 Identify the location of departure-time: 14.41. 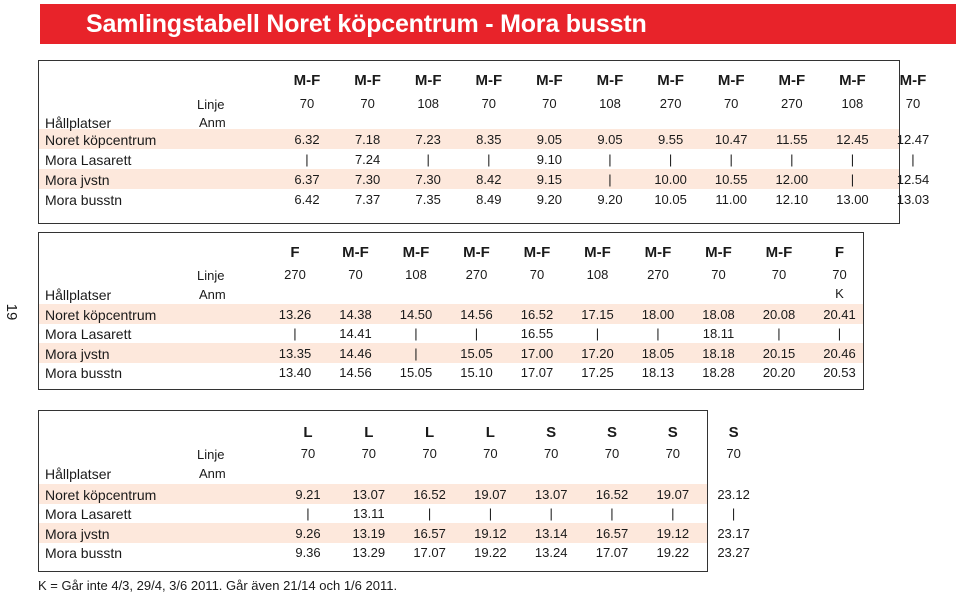
(355, 333).